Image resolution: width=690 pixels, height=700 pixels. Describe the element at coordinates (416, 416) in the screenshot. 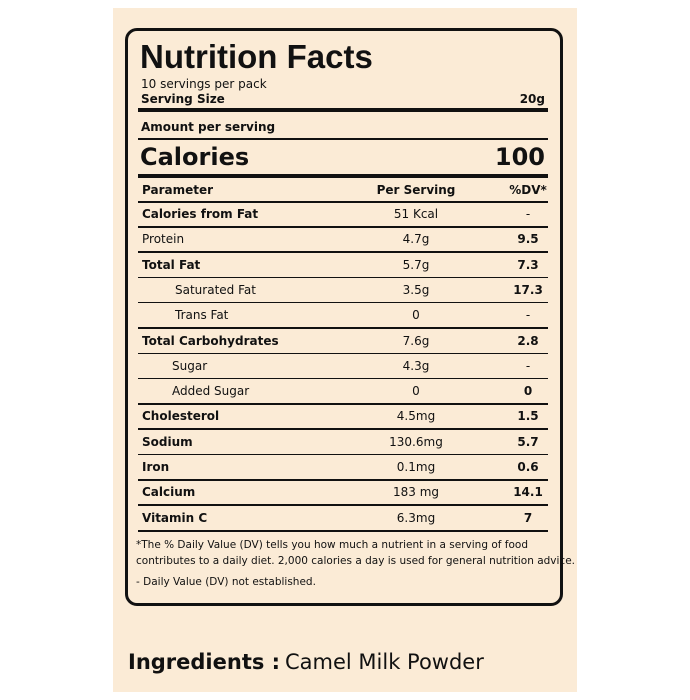

I see `row-amount: 4.5mg` at that location.